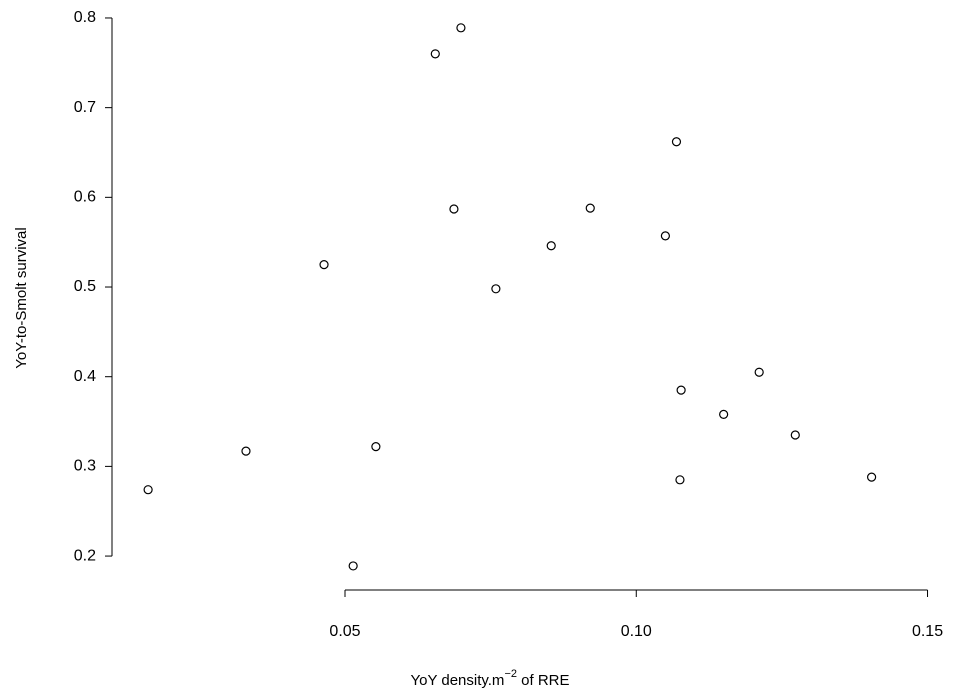  What do you see at coordinates (510, 674) in the screenshot?
I see `x-label-superscript: −2` at bounding box center [510, 674].